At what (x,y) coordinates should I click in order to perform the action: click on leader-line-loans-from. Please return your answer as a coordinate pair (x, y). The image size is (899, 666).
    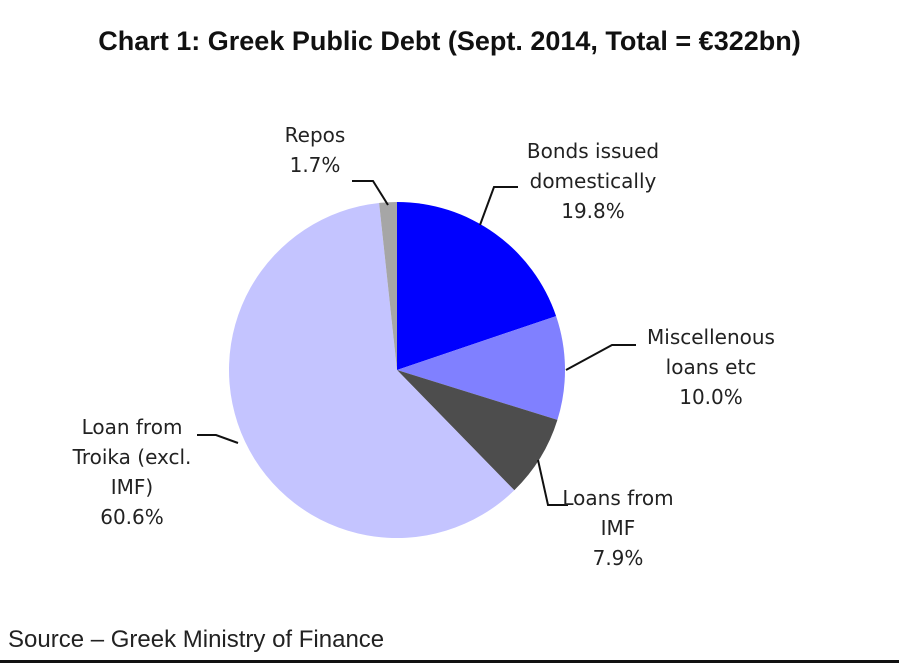
    Looking at the image, I should click on (552, 482).